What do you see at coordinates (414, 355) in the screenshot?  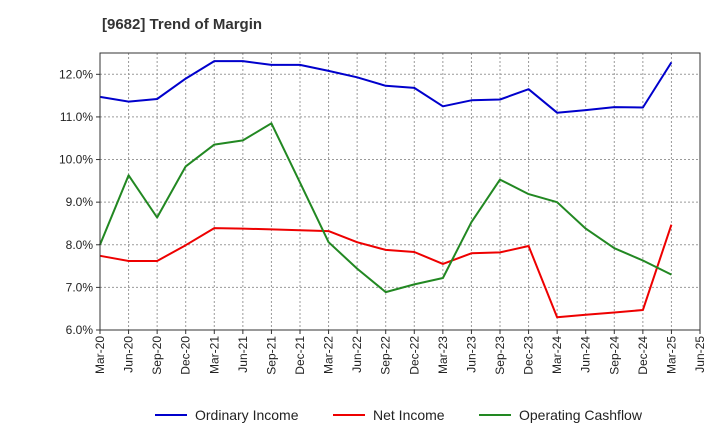 I see `x-tick-label: Dec-22` at bounding box center [414, 355].